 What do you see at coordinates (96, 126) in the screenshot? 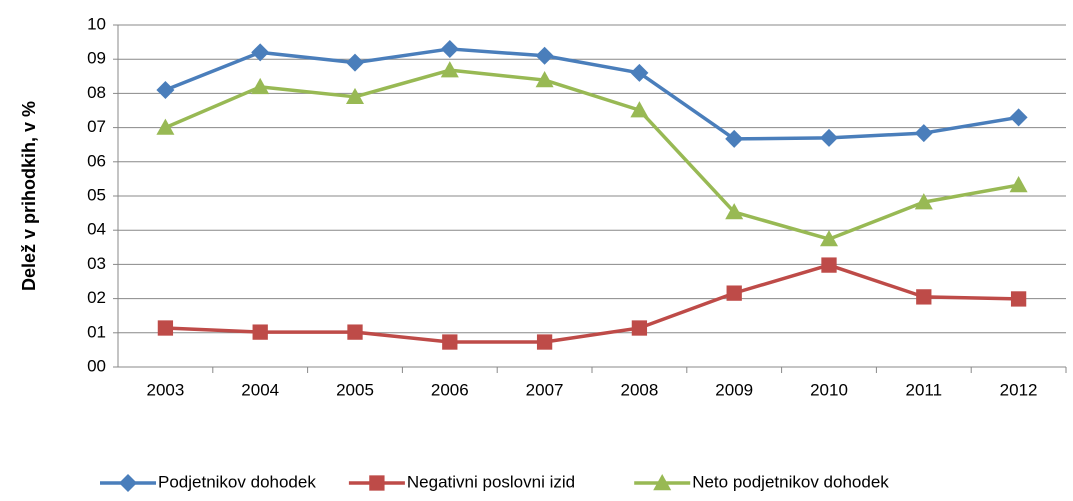
I see `y-tick-label: 07` at bounding box center [96, 126].